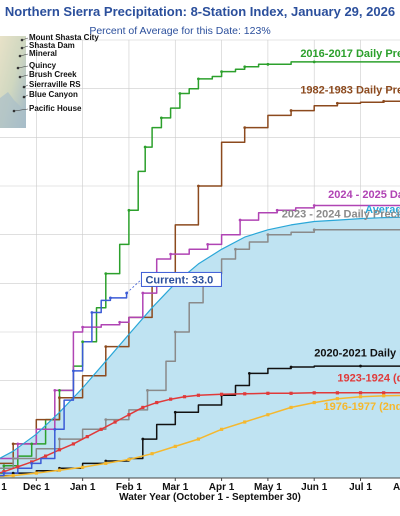 The image size is (400, 516). I want to click on x-tick-label-start: 1, so click(4, 487).